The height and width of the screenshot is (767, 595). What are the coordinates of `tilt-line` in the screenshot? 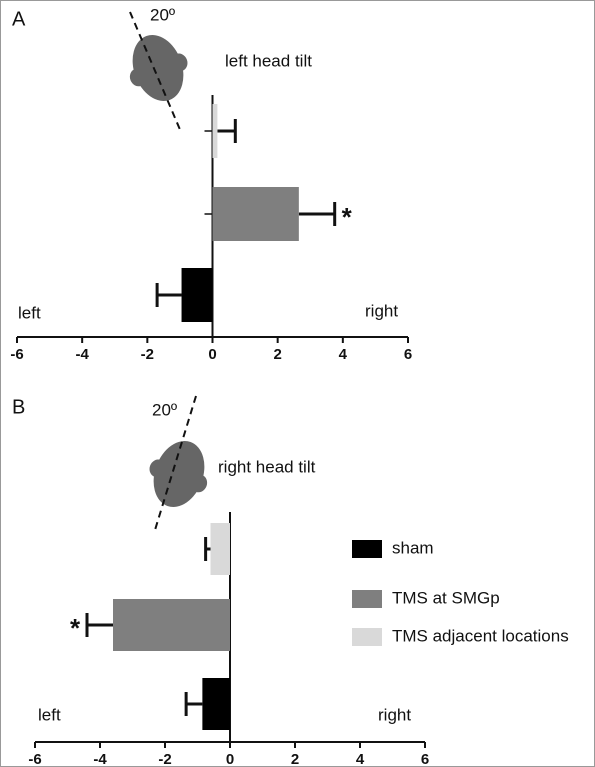 It's located at (155, 72).